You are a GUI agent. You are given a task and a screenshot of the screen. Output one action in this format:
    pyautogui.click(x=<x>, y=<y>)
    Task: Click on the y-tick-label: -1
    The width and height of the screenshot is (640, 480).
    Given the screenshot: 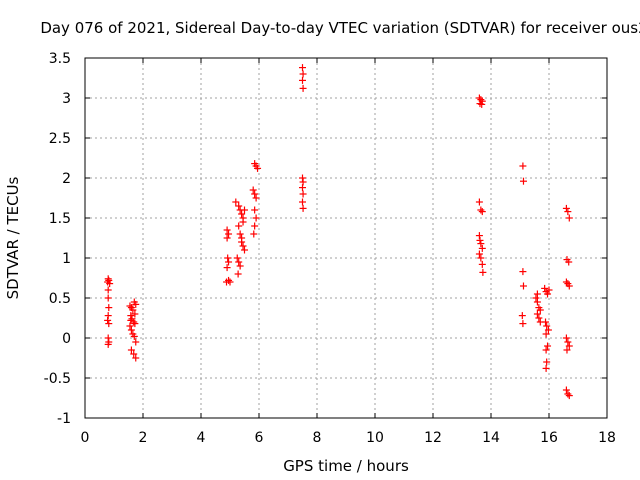 What is the action you would take?
    pyautogui.click(x=64, y=419)
    